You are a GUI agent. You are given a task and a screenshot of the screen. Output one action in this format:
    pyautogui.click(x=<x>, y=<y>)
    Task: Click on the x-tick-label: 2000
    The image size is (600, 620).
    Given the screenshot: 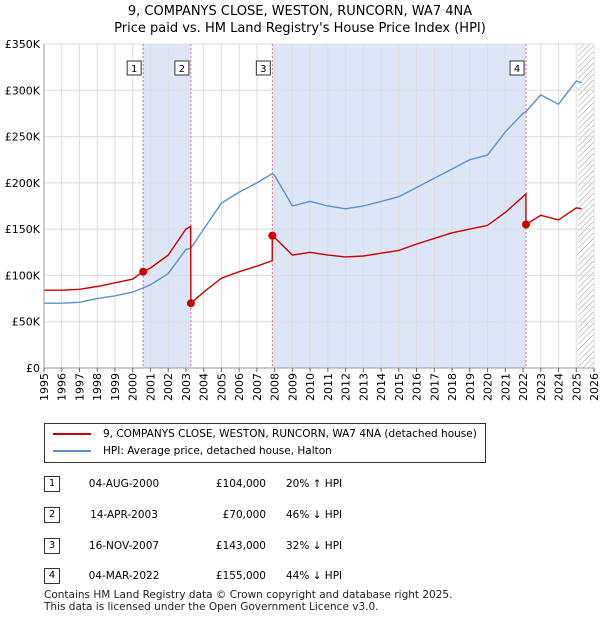 What is the action you would take?
    pyautogui.click(x=133, y=387)
    